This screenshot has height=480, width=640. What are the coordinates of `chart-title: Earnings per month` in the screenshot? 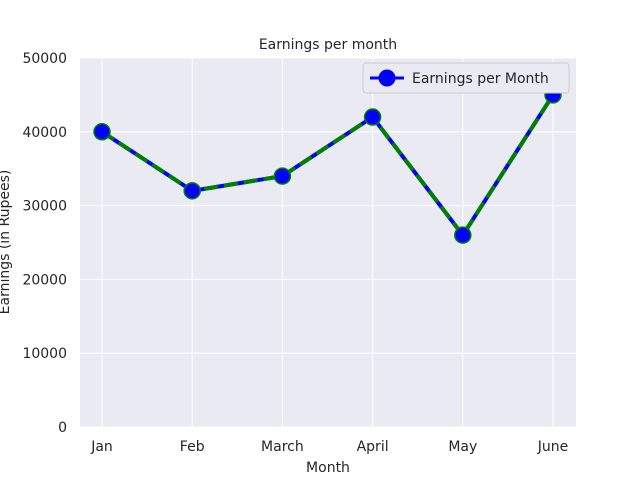 It's located at (328, 45).